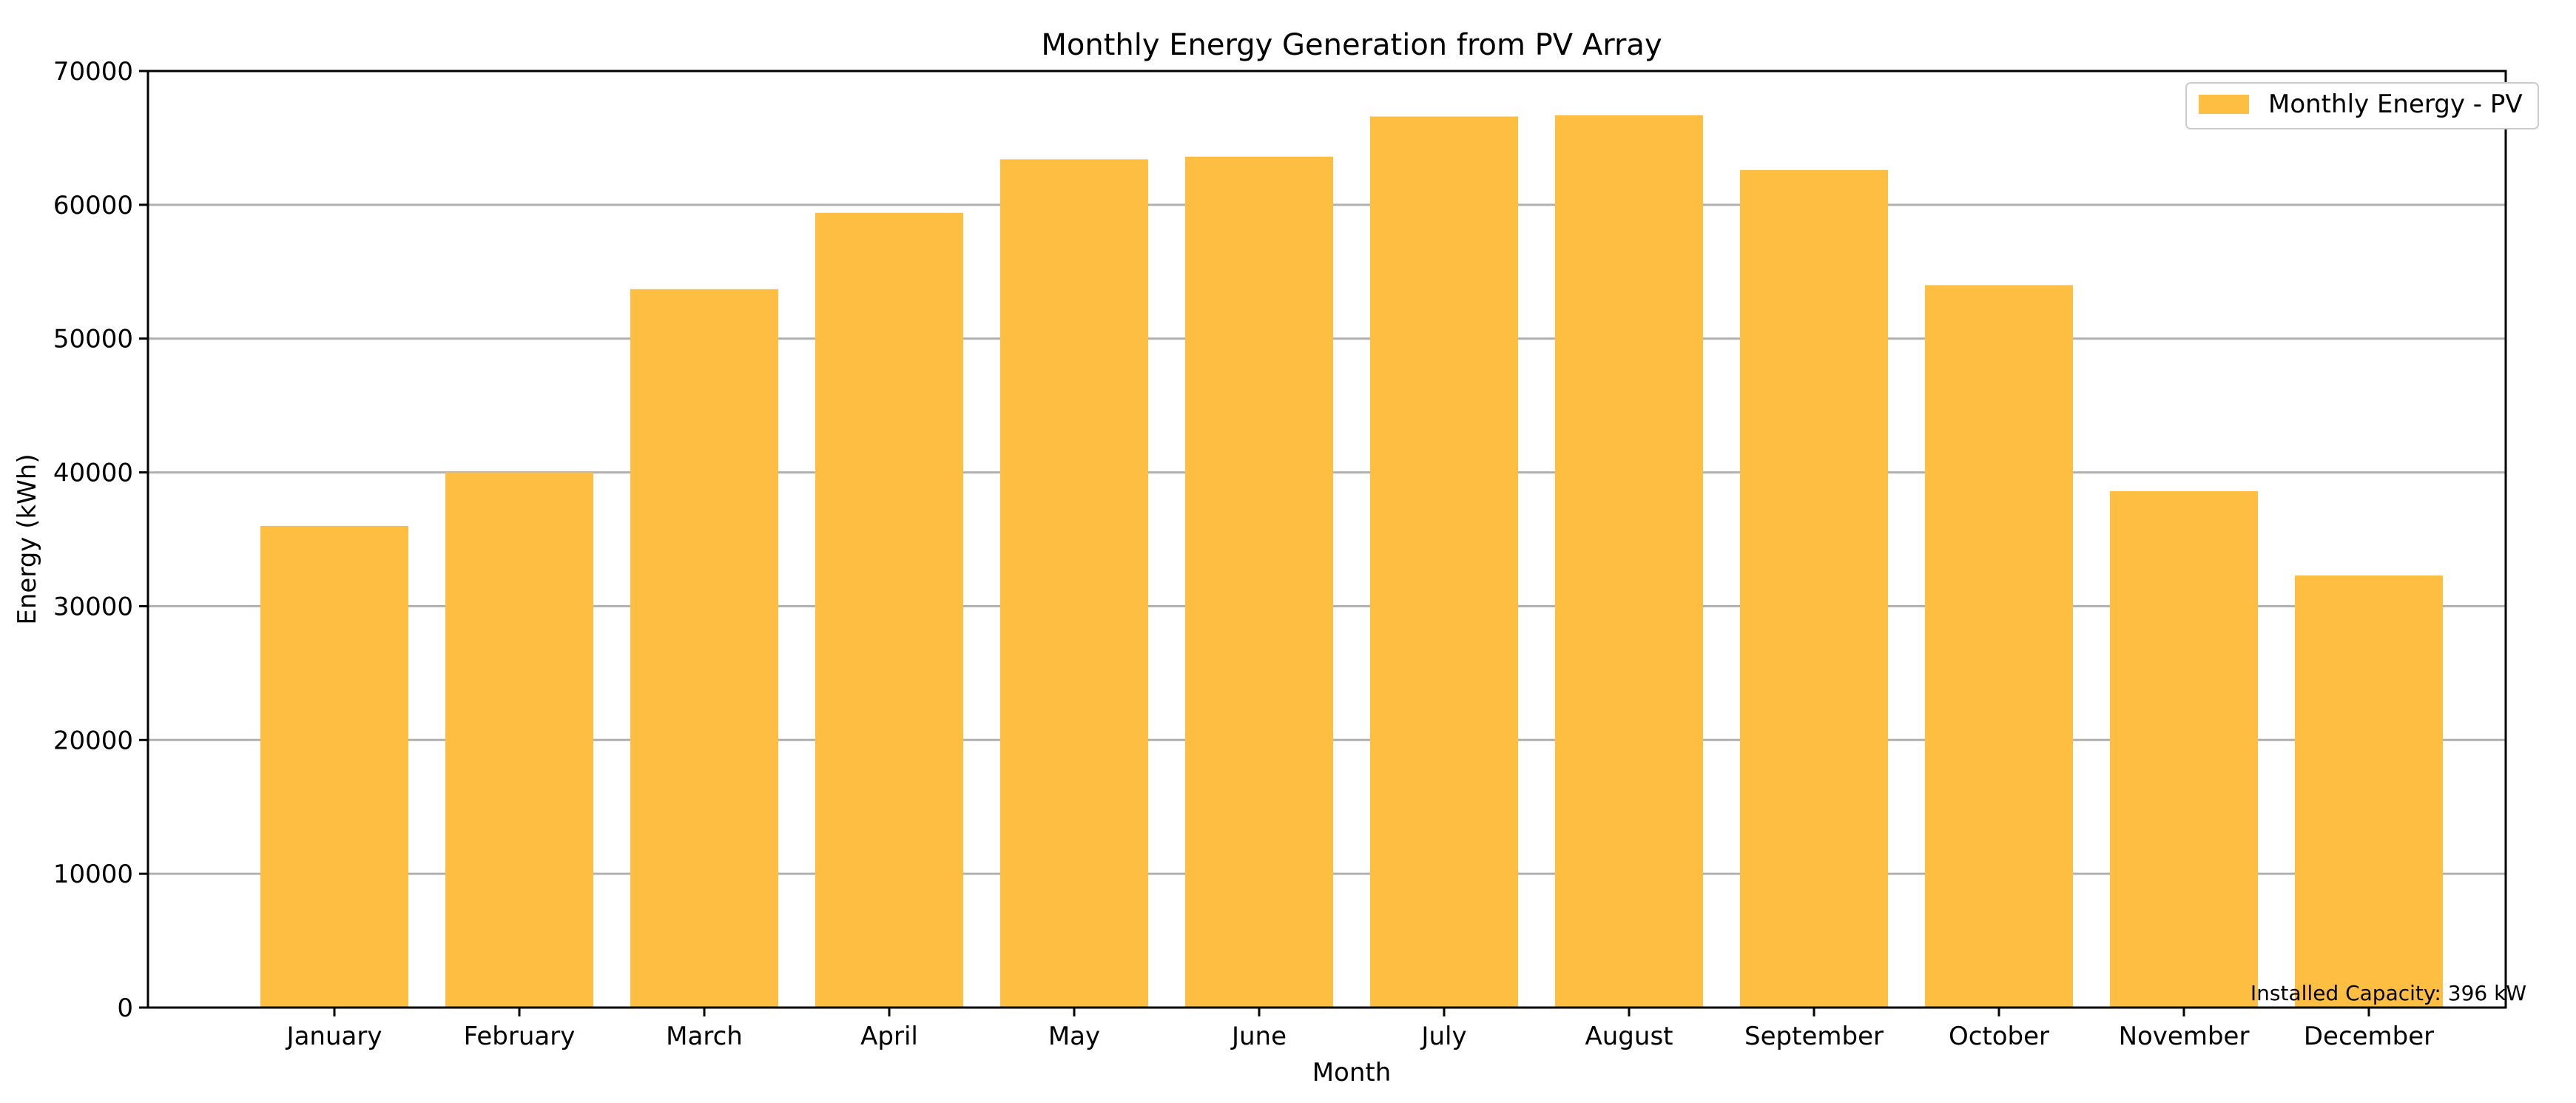 The width and height of the screenshot is (2576, 1103). Describe the element at coordinates (1074, 583) in the screenshot. I see `bar-may` at that location.